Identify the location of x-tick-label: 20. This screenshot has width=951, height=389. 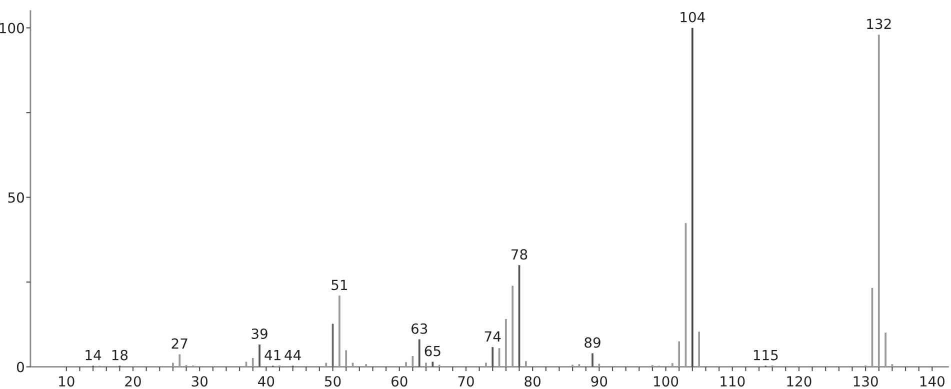
(133, 381).